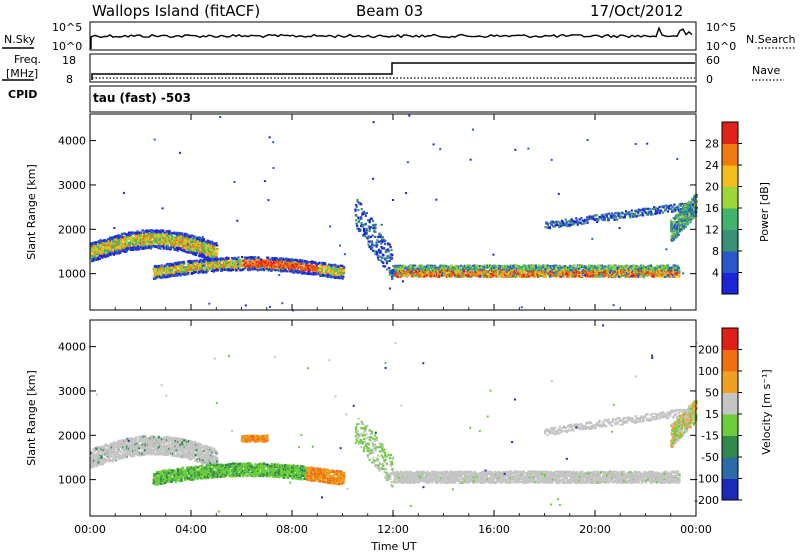  What do you see at coordinates (22, 94) in the screenshot?
I see `cpid-label: CPID` at bounding box center [22, 94].